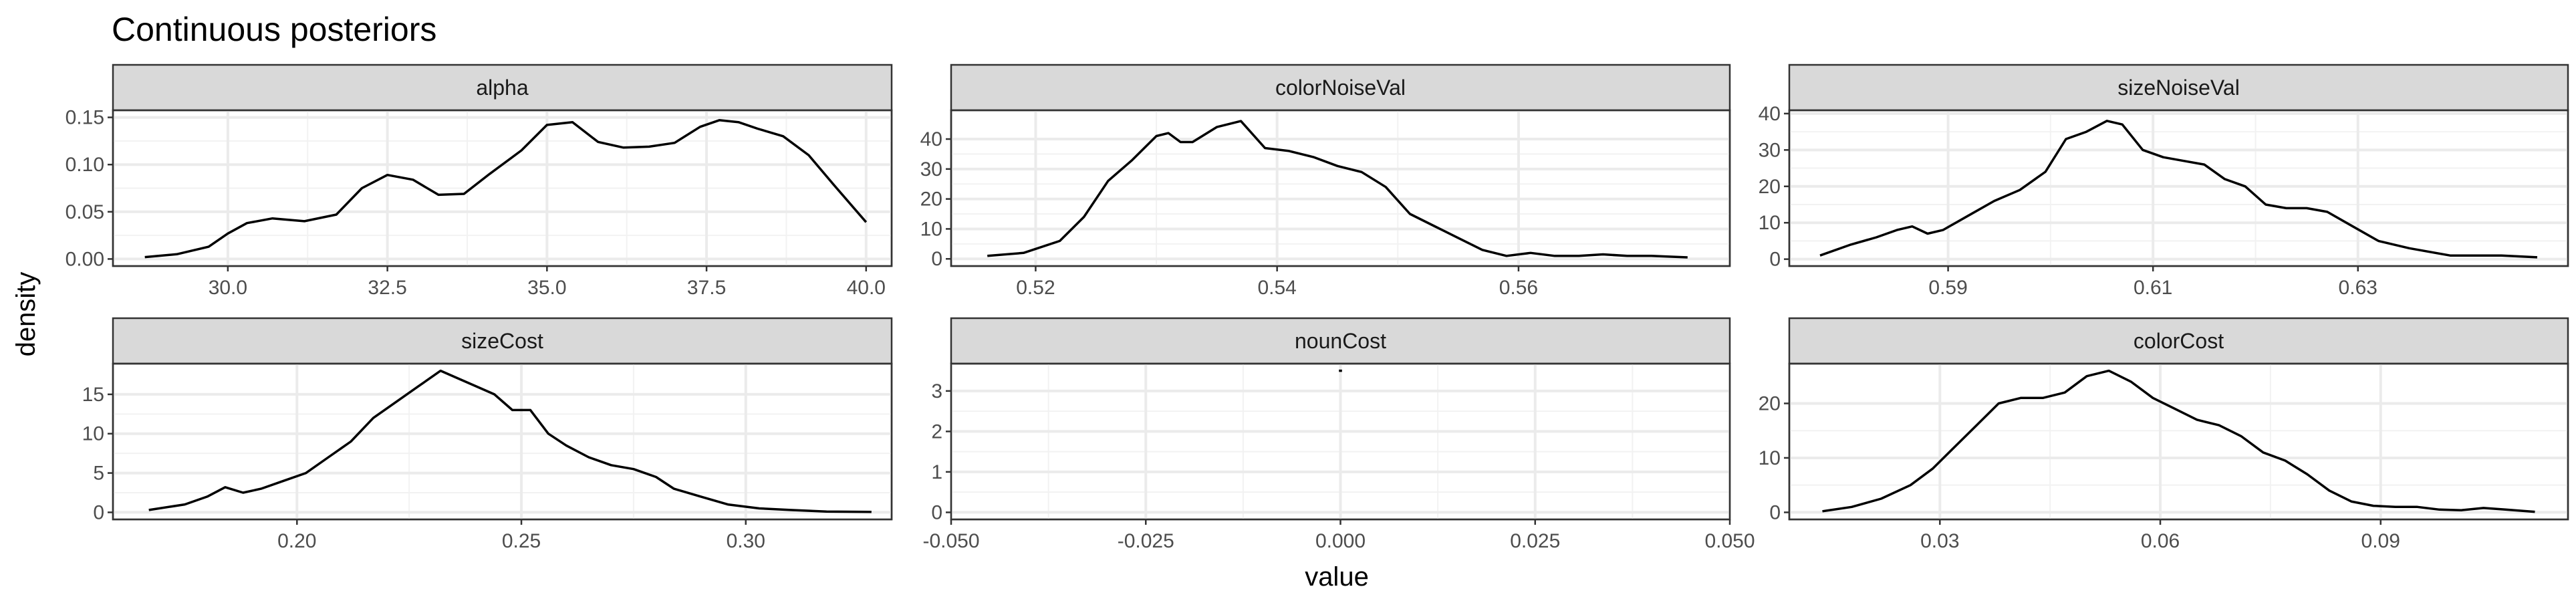 This screenshot has width=2576, height=607. Describe the element at coordinates (746, 541) in the screenshot. I see `x-tick-label: 0.30` at that location.